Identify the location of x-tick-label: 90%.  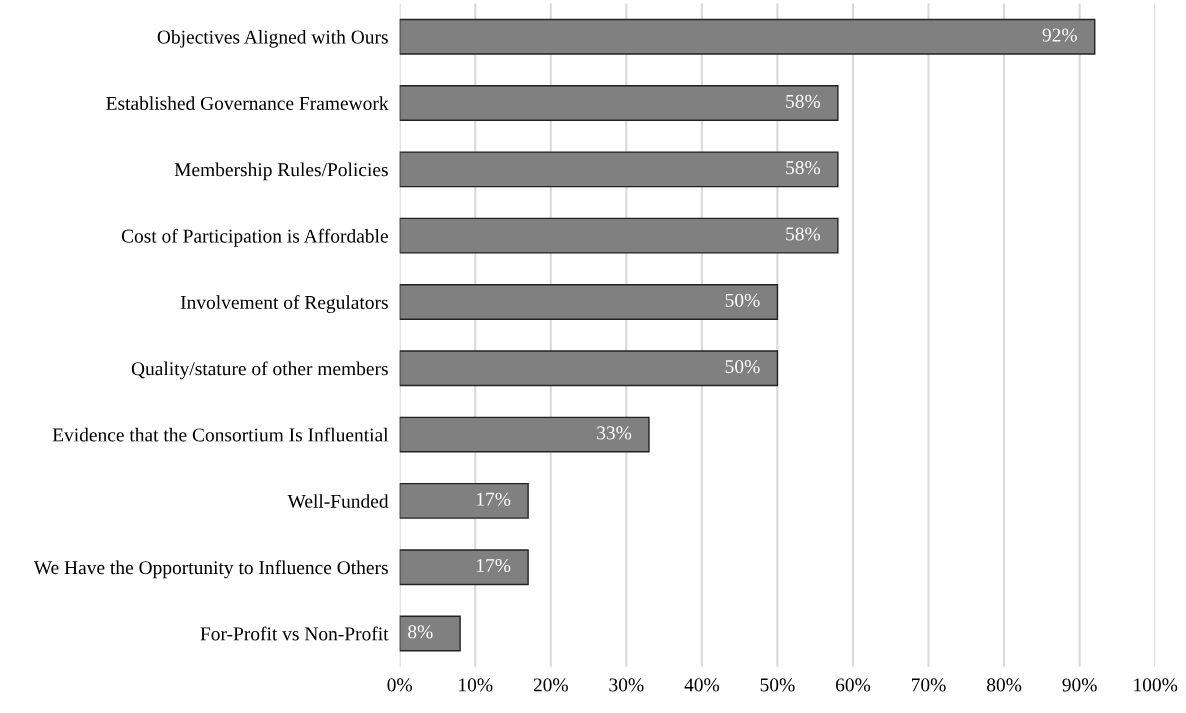
(1079, 685).